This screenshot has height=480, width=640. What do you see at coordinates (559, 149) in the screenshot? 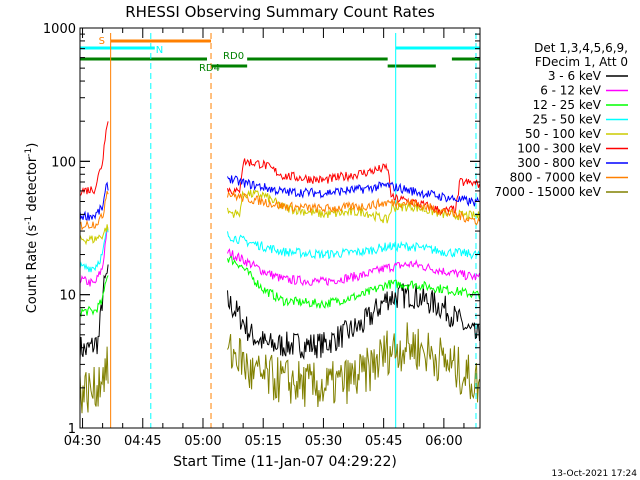
I see `legend-label-100-300-kev: 100 - 300 keV` at bounding box center [559, 149].